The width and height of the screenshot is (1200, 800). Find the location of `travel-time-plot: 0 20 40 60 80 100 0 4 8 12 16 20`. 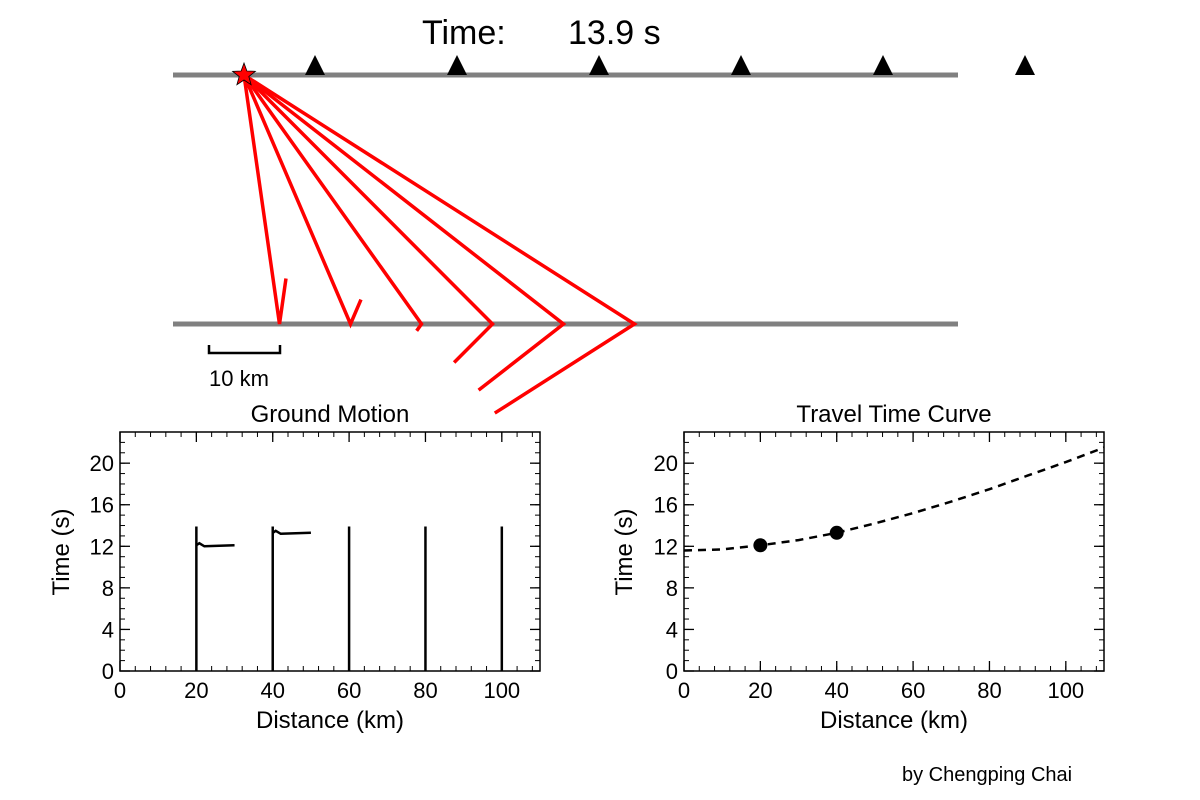

travel-time-plot: 0 20 40 60 80 100 0 4 8 12 16 20 is located at coordinates (879, 567).